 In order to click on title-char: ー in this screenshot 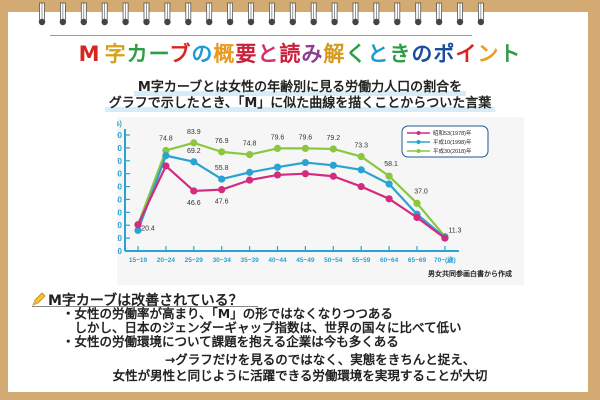, I will do `click(159, 54)`.